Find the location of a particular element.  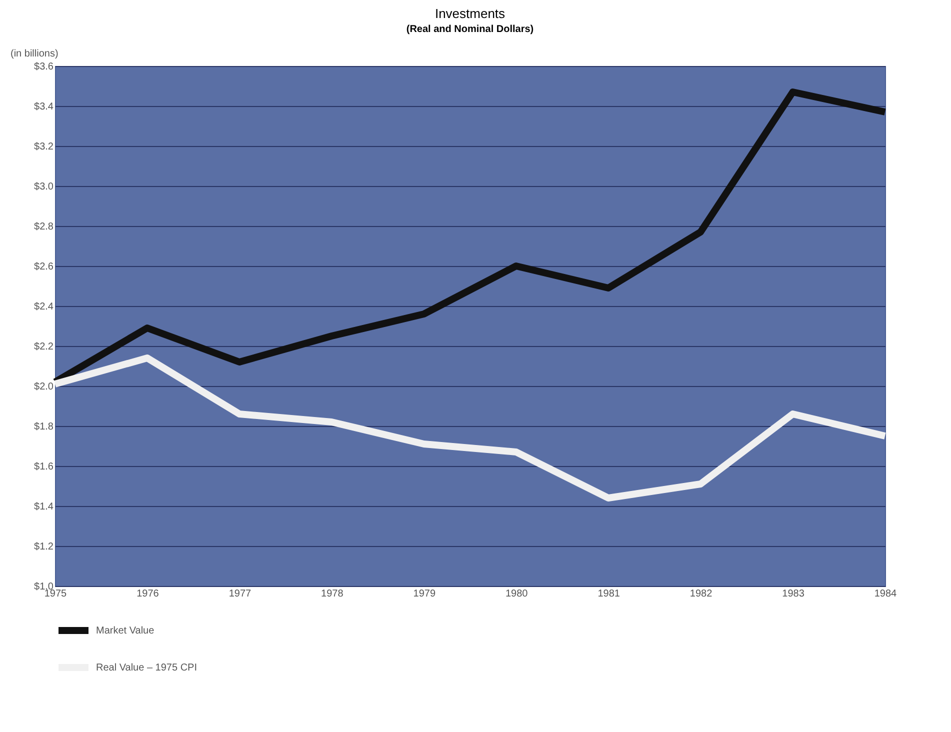

y-tick-label: $1.4 is located at coordinates (44, 507).